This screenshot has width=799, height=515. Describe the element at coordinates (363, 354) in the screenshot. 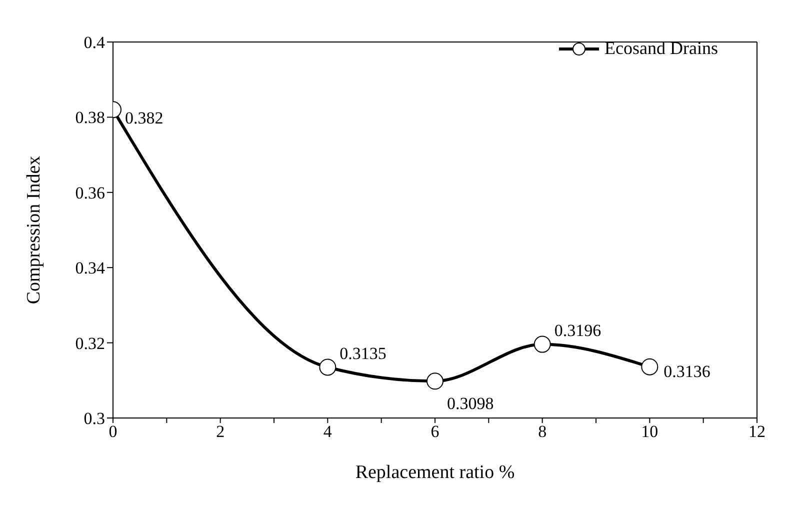

I see `data-label: 0.3135` at that location.